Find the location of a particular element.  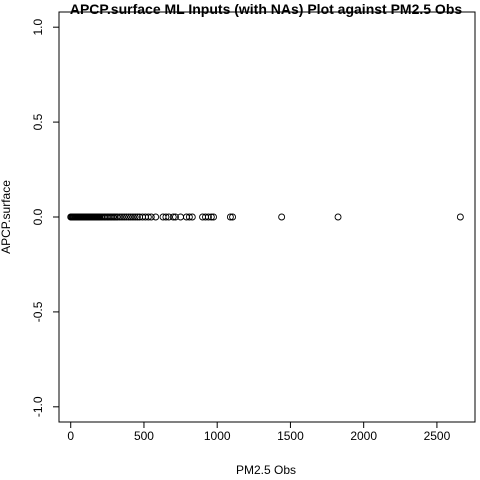

y-tick-label: -0.5 is located at coordinates (38, 311).